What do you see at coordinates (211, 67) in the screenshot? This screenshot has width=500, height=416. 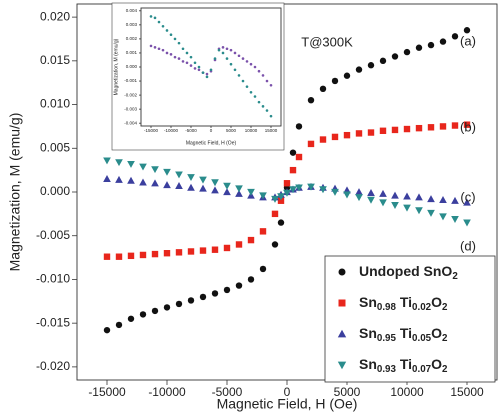 I see `plot-frame` at bounding box center [211, 67].